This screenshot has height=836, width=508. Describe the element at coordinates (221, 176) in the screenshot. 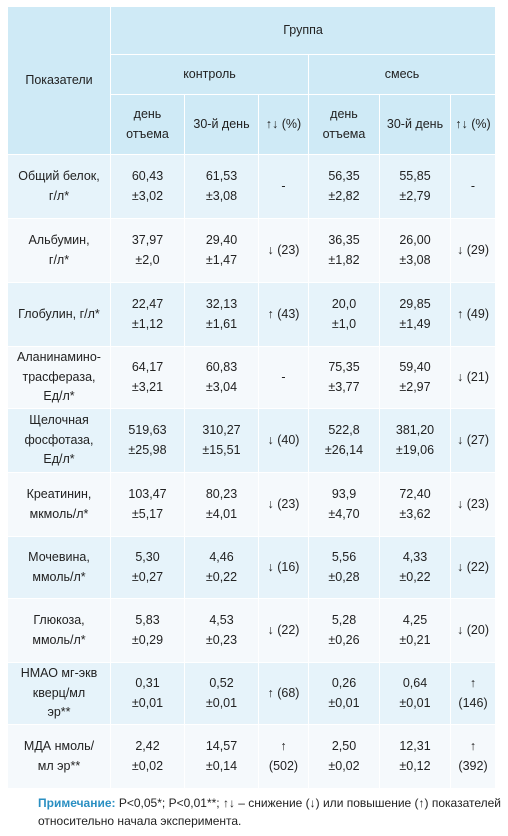

I see `cell-line: 61,53` at that location.